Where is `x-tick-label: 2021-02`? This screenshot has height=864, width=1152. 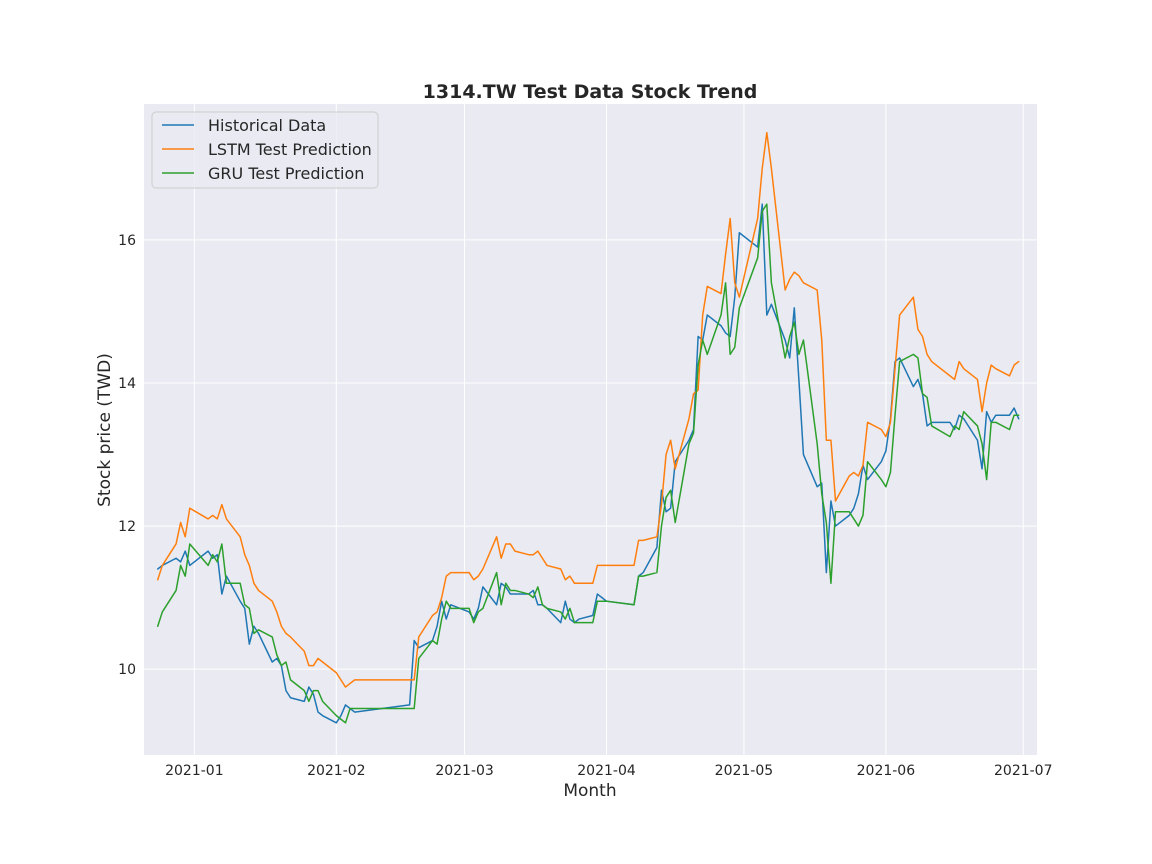 x-tick-label: 2021-02 is located at coordinates (336, 771).